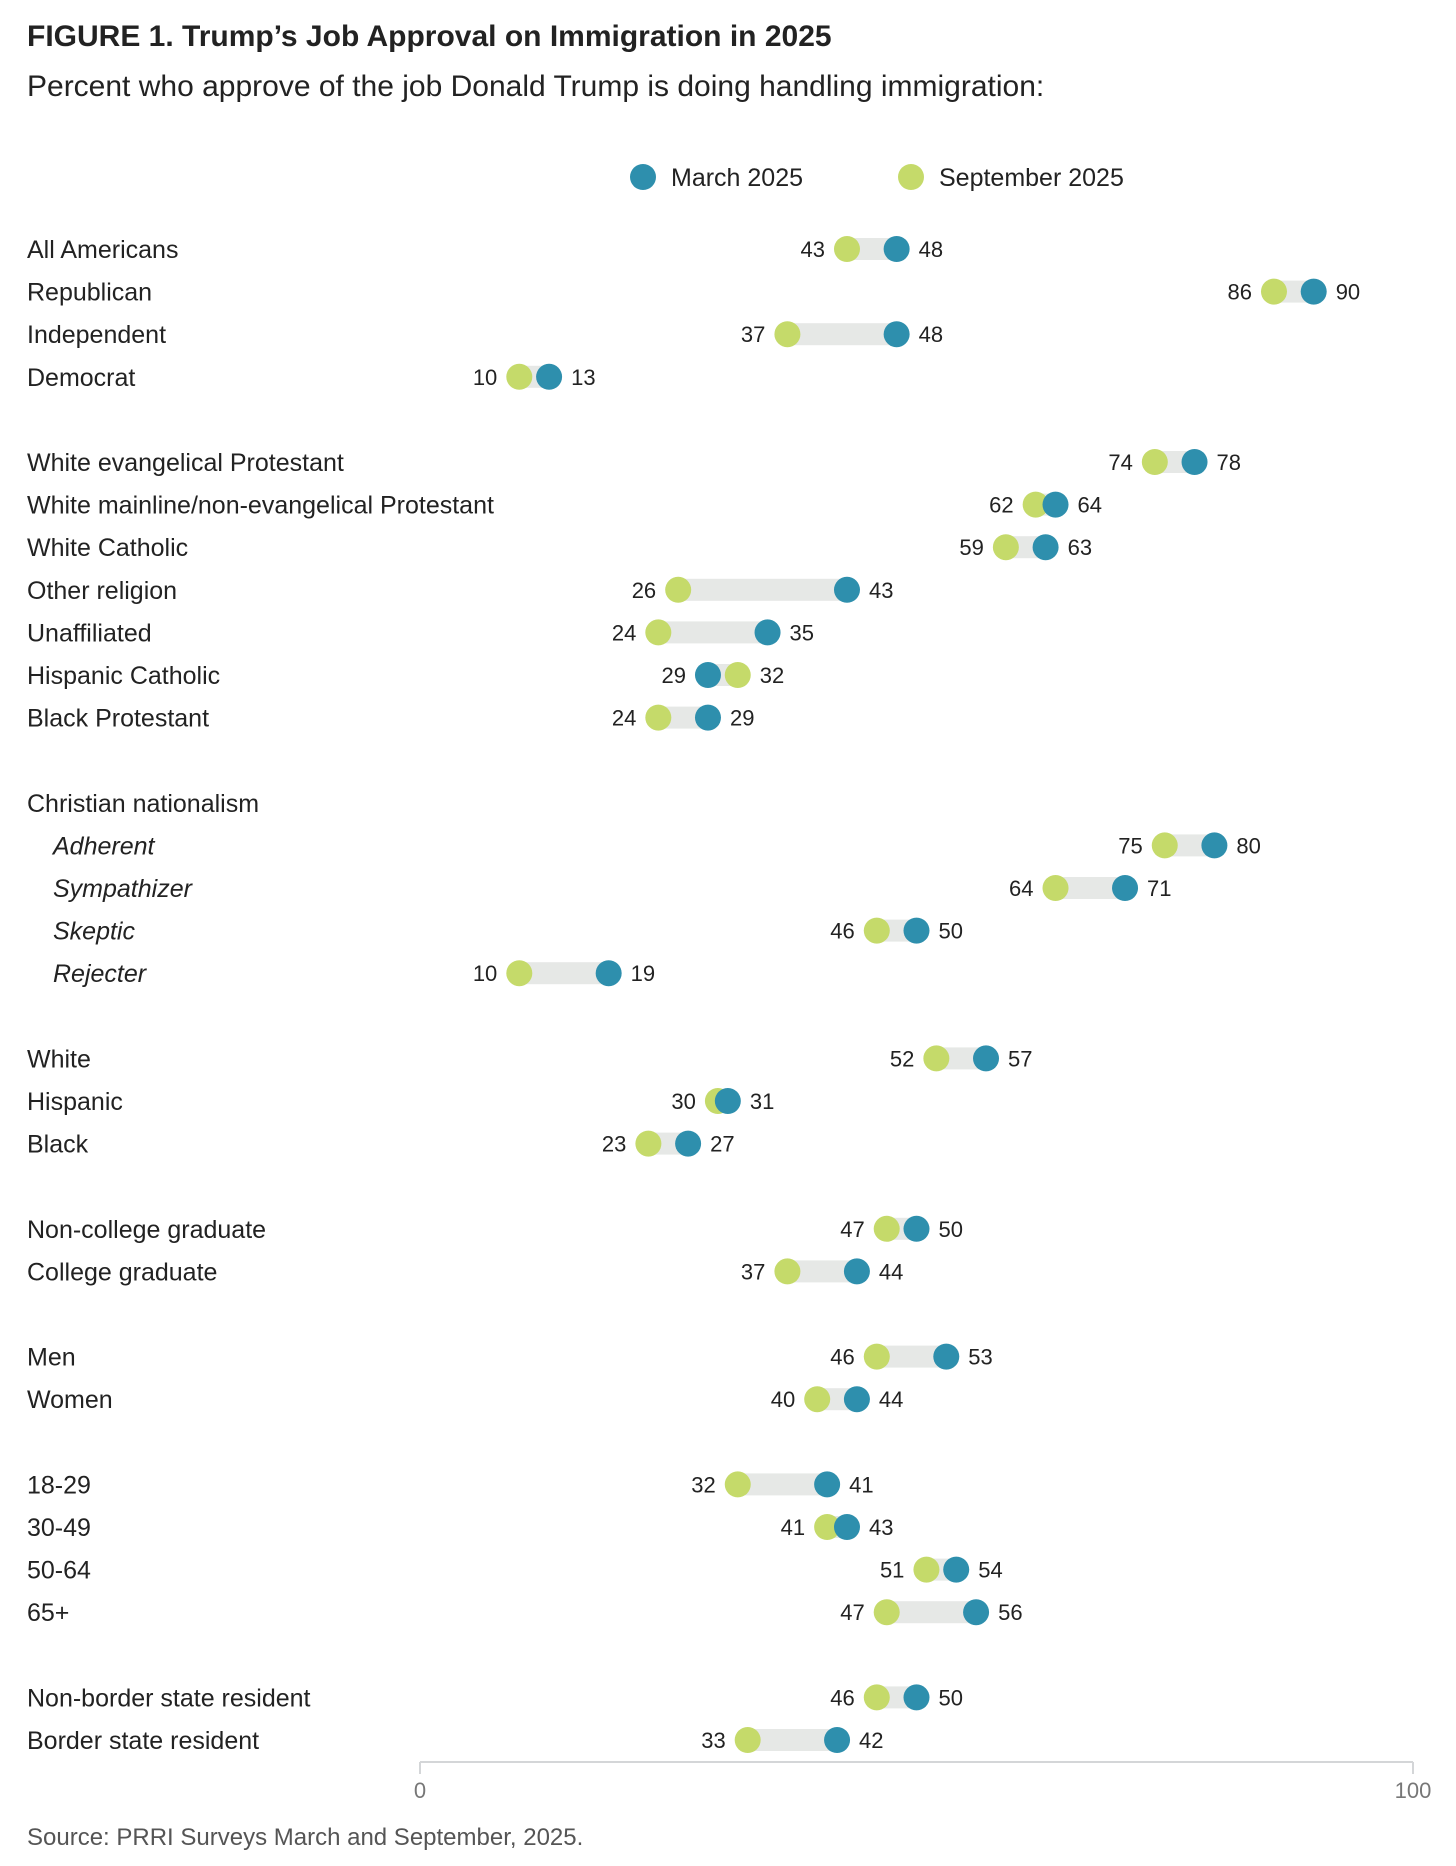 This screenshot has width=1456, height=1866. What do you see at coordinates (813, 249) in the screenshot?
I see `value-label-low: 43` at bounding box center [813, 249].